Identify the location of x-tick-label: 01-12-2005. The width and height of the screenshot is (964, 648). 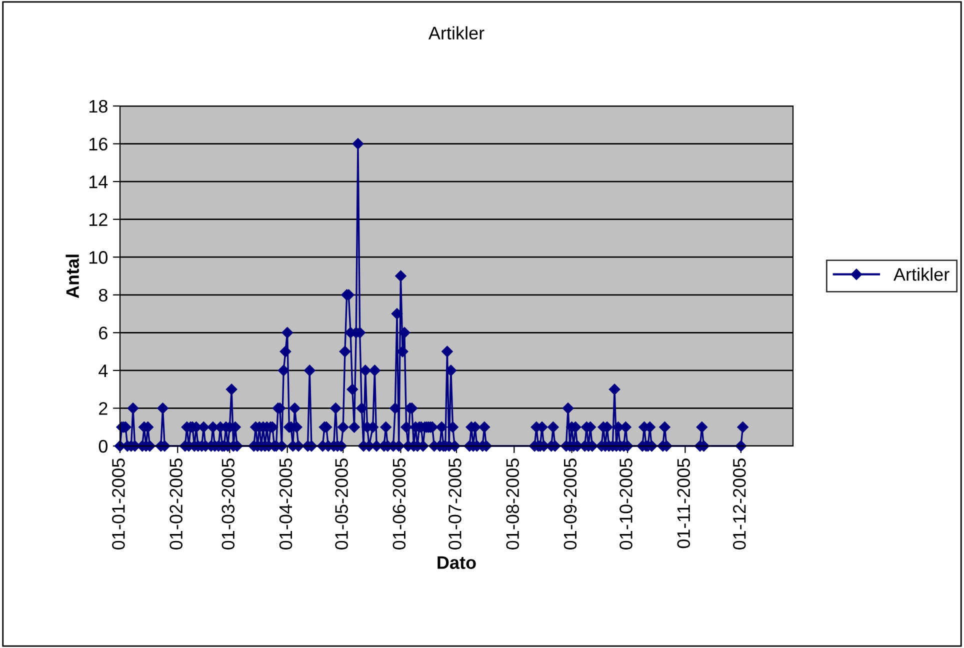
(739, 504).